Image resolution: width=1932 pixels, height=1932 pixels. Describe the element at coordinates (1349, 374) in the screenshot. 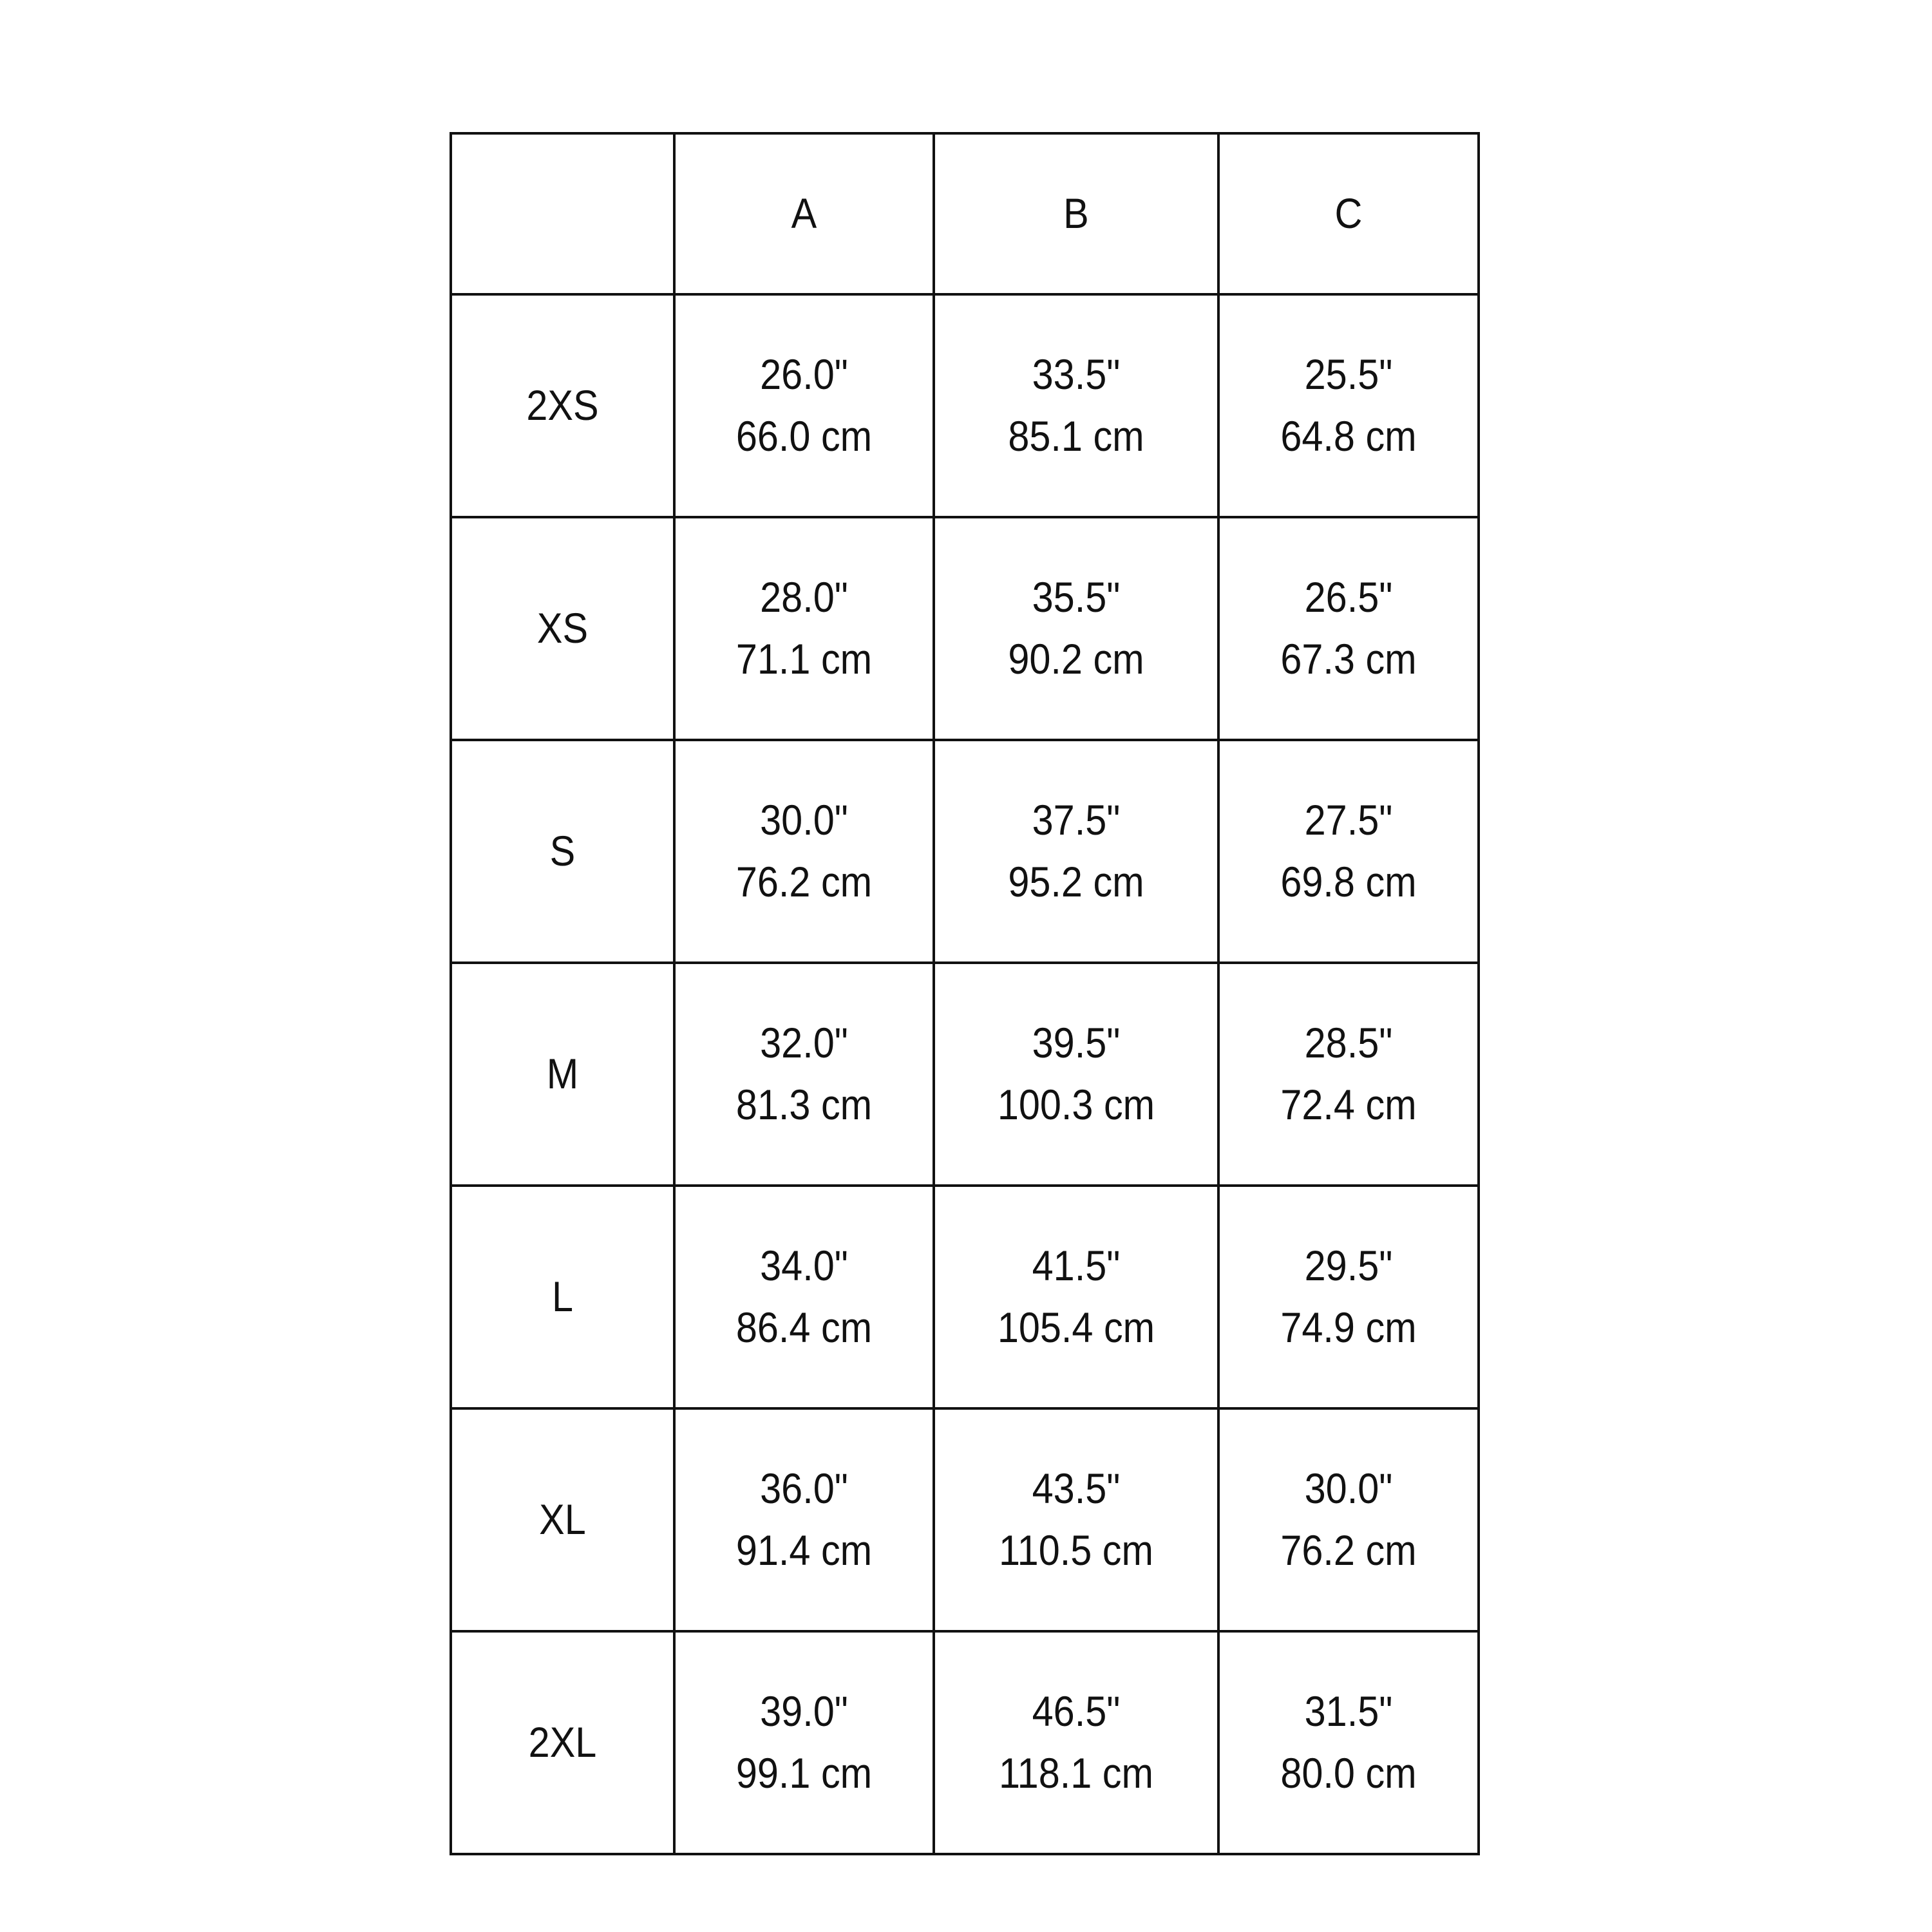

I see `inches-value: 25.5"` at that location.